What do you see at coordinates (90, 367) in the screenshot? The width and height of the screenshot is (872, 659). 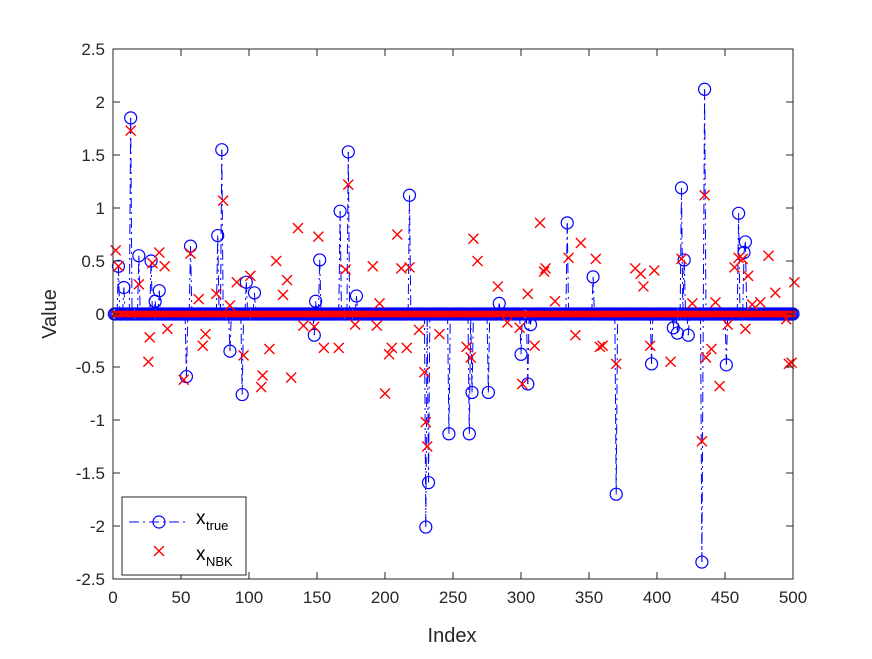 I see `y-tick-label: -0.5` at bounding box center [90, 367].